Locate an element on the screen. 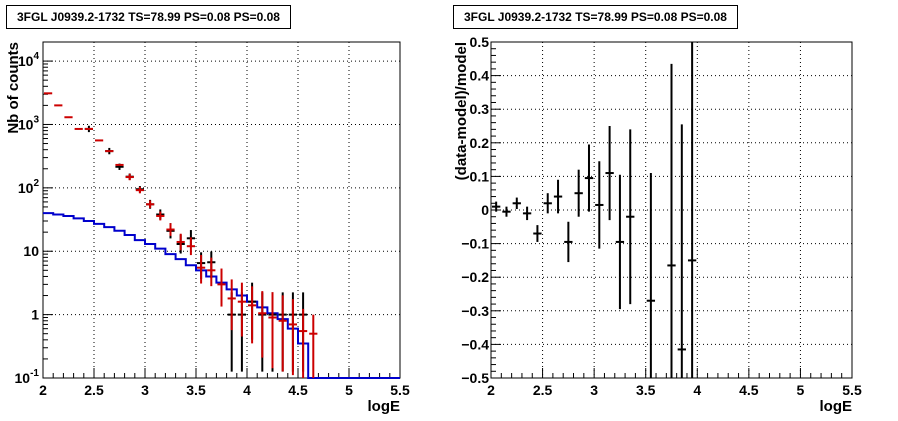 The image size is (898, 421). y-tick-label: 0.1 is located at coordinates (480, 176).